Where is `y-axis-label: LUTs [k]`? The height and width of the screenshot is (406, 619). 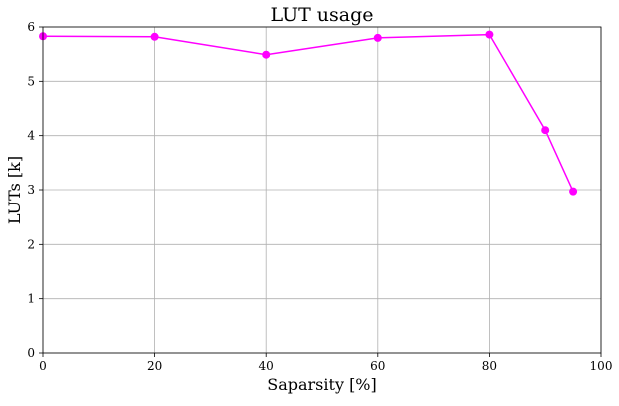 y-axis-label: LUTs [k] is located at coordinates (14, 190).